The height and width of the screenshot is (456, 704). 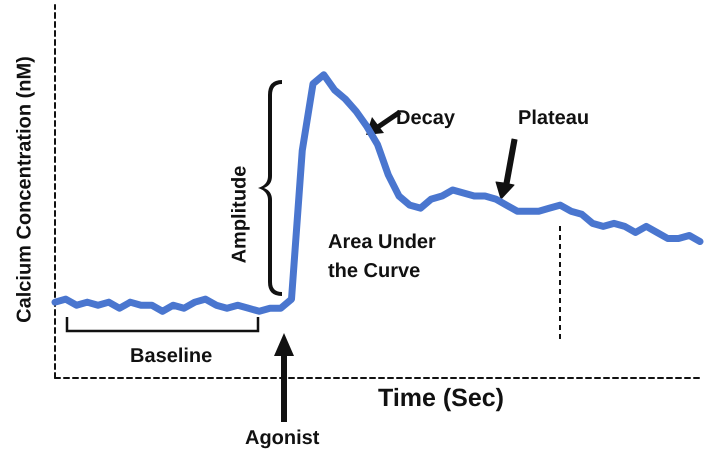 I want to click on text: Agonist, so click(x=282, y=438).